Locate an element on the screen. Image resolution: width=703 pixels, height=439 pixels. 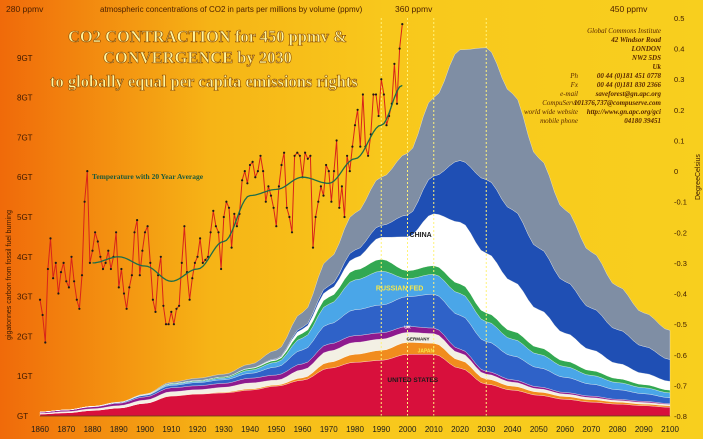
contact-value-compuserve: 101376,737@compuserve.com is located at coordinates (618, 103).